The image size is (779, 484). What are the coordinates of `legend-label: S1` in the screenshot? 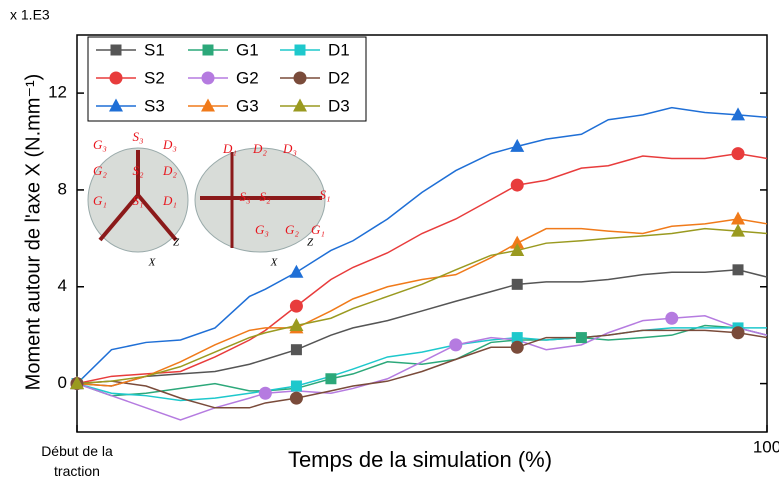 It's located at (154, 49).